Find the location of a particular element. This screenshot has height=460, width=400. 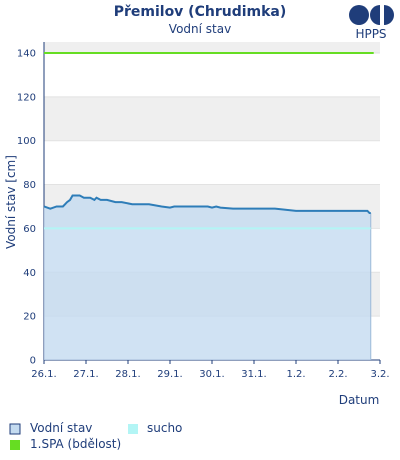

logo-half-circle-right-icon is located at coordinates (389, 15).